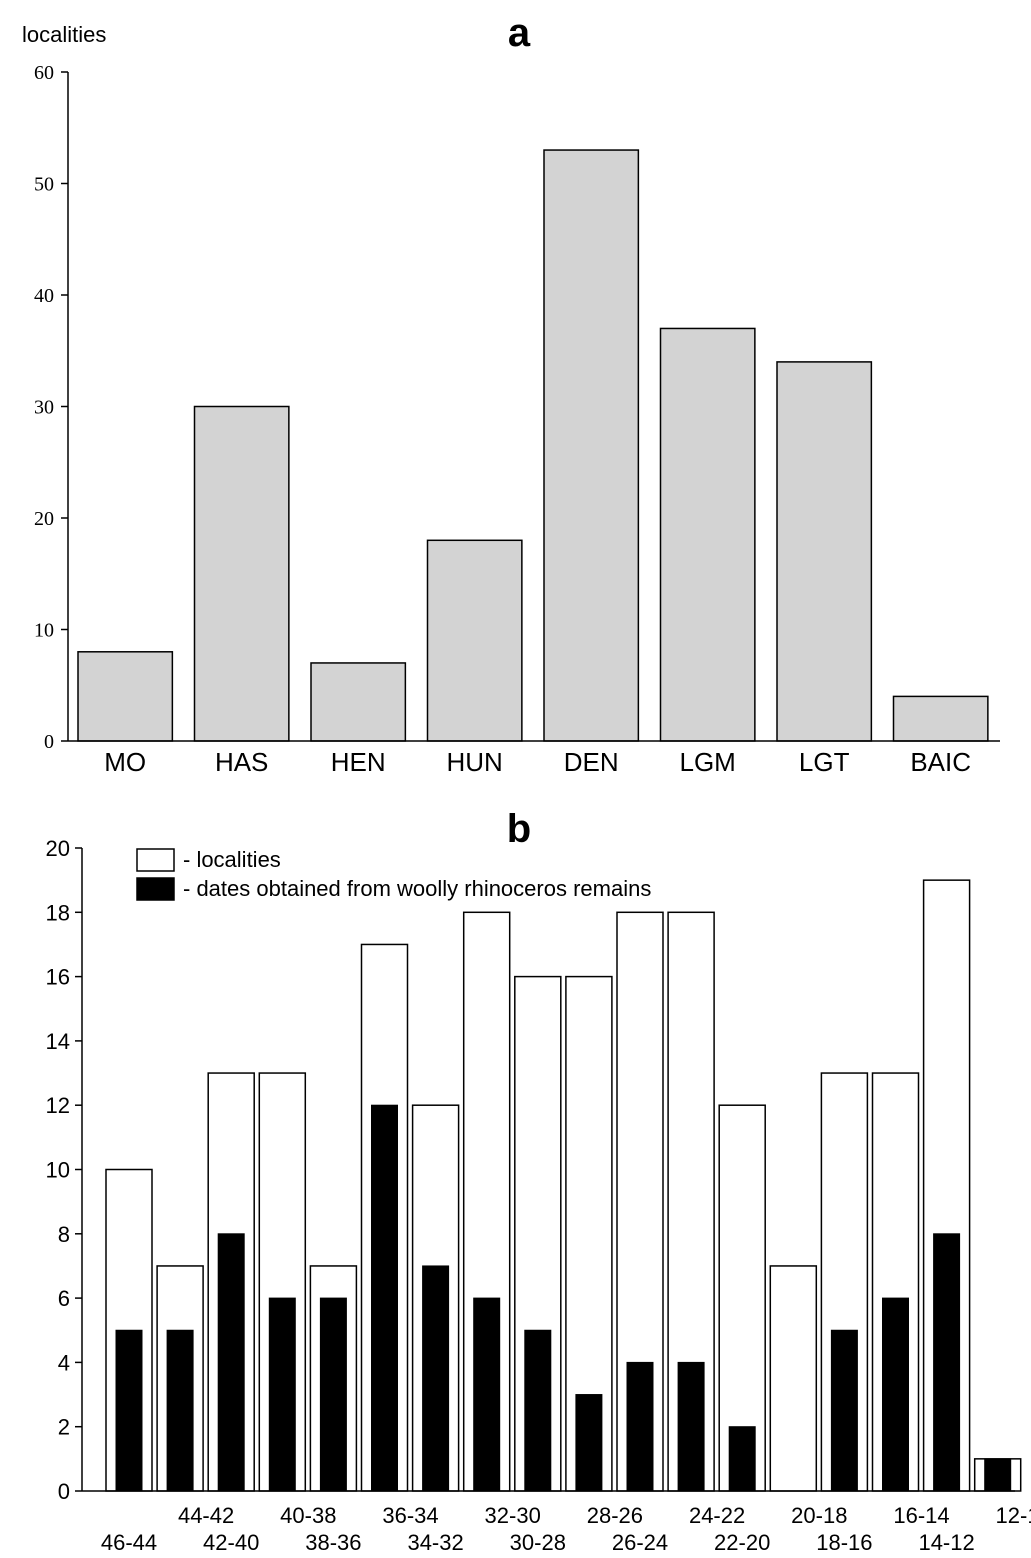 The image size is (1031, 1558). I want to click on panel-b-x-tick-label: 20-18, so click(819, 1515).